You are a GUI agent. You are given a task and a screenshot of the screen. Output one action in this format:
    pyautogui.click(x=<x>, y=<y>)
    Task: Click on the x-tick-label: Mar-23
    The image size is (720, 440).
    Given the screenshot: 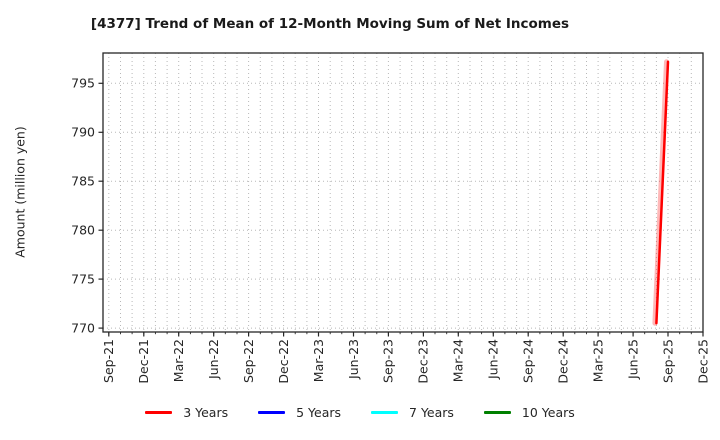 What is the action you would take?
    pyautogui.click(x=318, y=360)
    